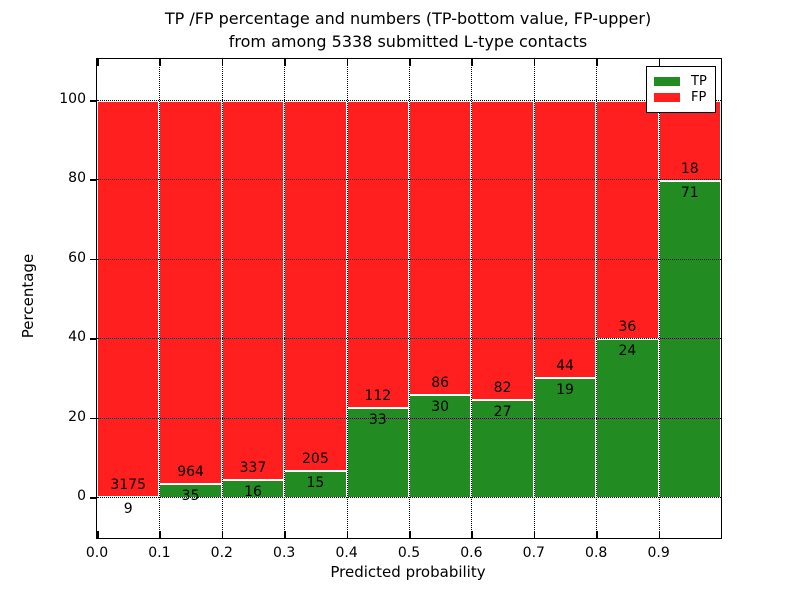  What do you see at coordinates (97, 553) in the screenshot?
I see `x-tick-label: 0.0` at bounding box center [97, 553].